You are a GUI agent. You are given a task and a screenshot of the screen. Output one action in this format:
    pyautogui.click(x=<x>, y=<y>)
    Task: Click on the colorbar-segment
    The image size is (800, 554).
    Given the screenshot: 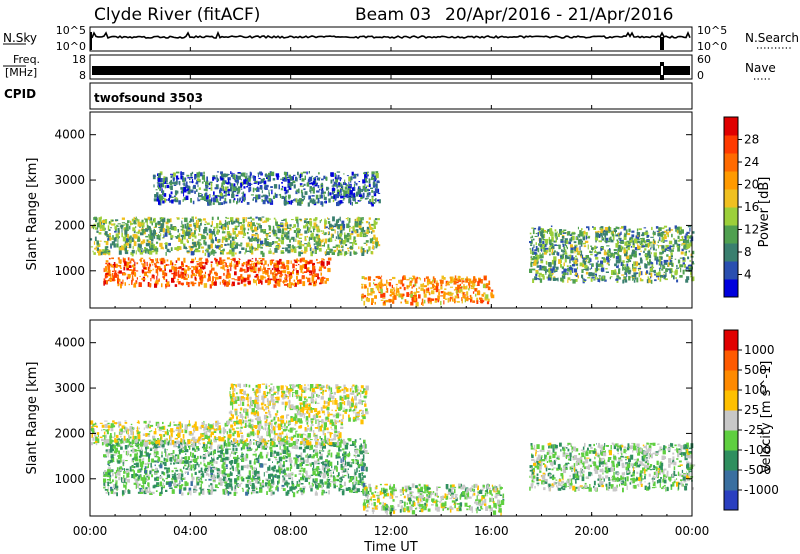 What is the action you would take?
    pyautogui.click(x=731, y=180)
    